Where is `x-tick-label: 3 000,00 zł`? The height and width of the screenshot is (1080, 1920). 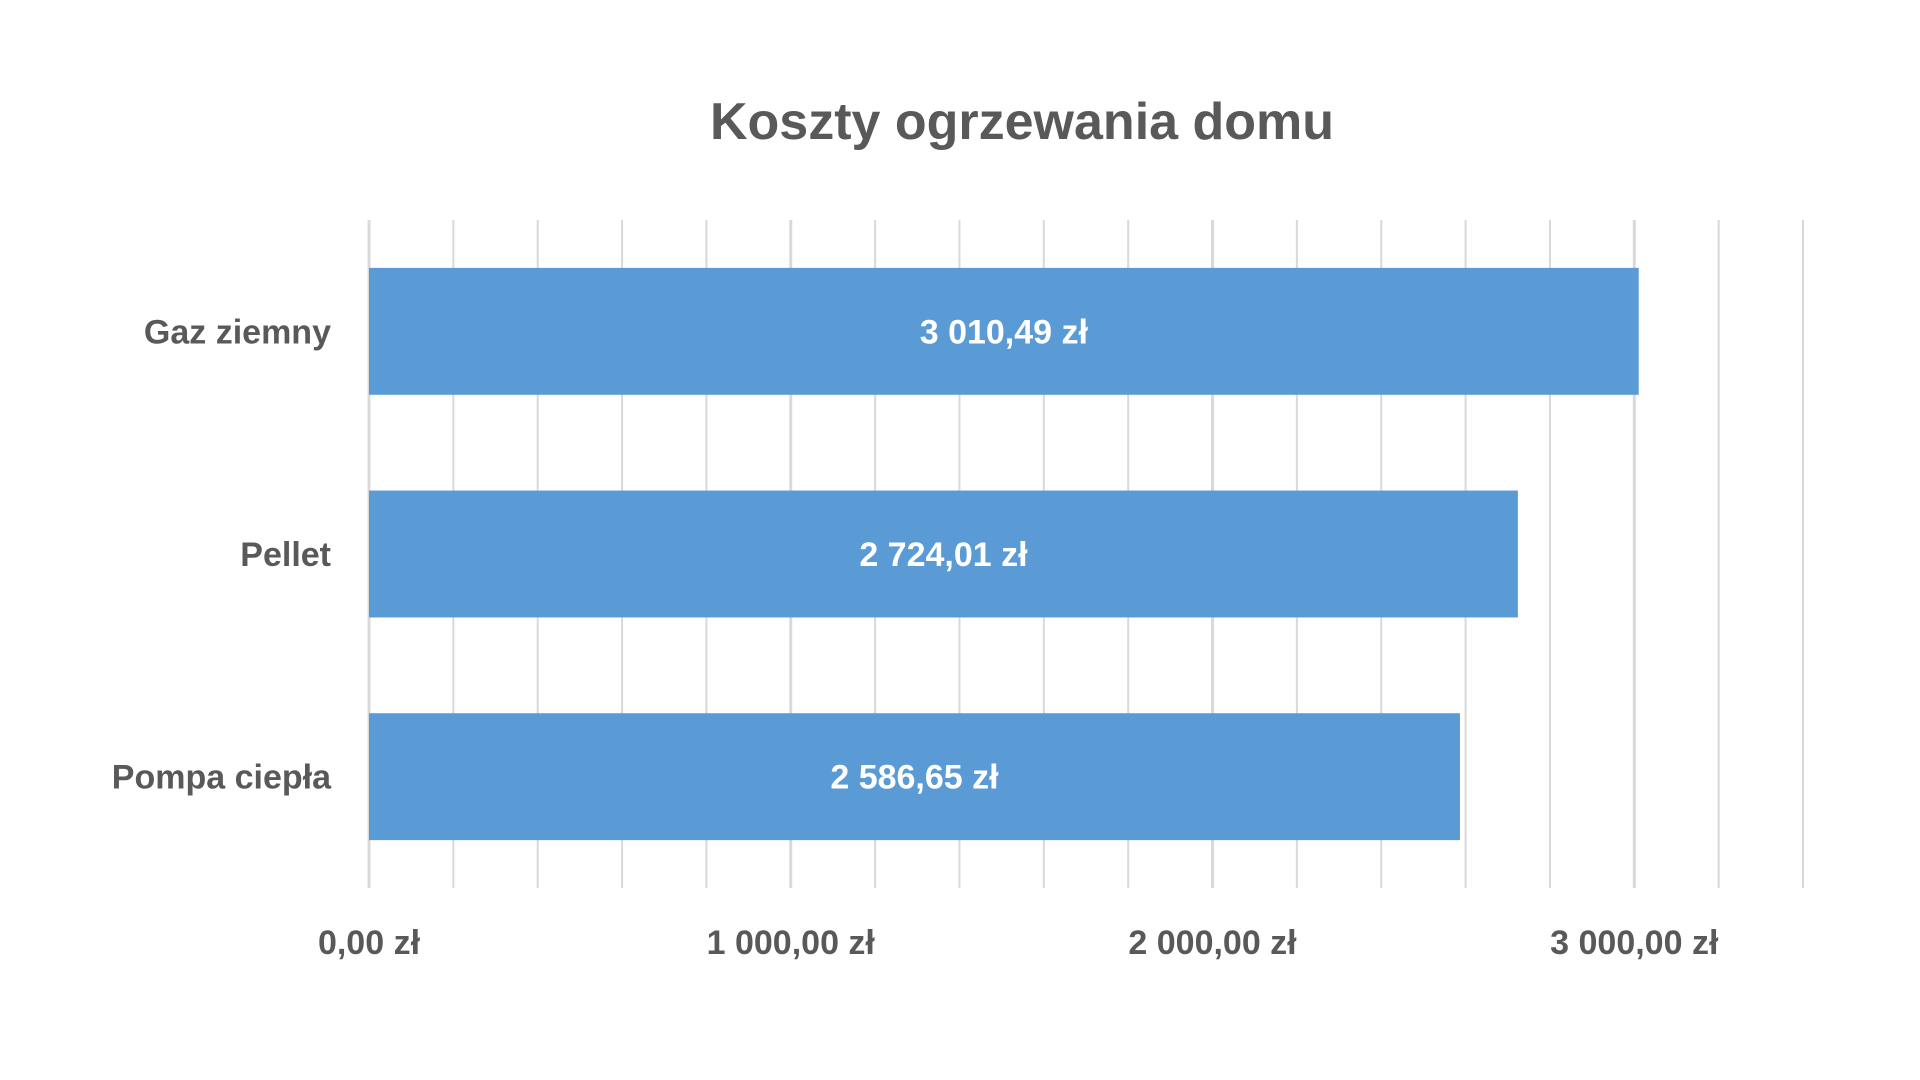
x-tick-label: 3 000,00 zł is located at coordinates (1634, 943).